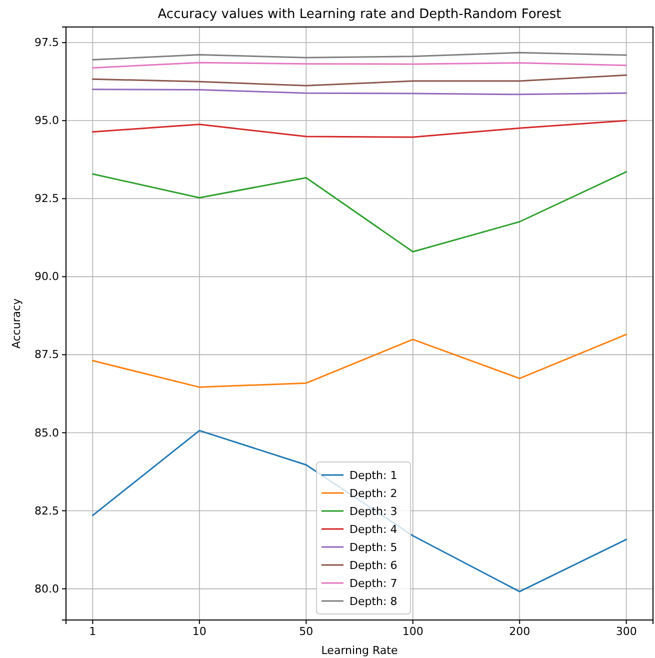 The width and height of the screenshot is (655, 658). What do you see at coordinates (46, 433) in the screenshot?
I see `y-tick-label: 85.0` at bounding box center [46, 433].